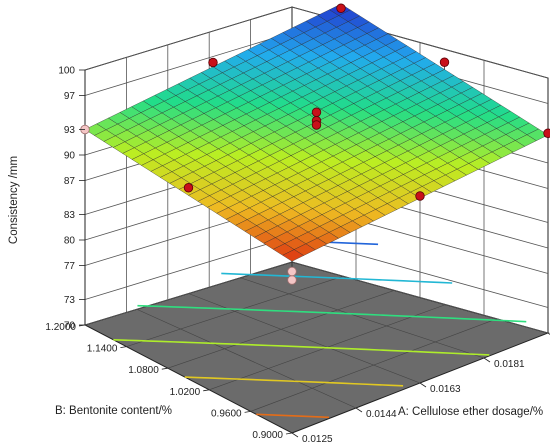  What do you see at coordinates (70, 130) in the screenshot?
I see `z-tick-label: 93` at bounding box center [70, 130].